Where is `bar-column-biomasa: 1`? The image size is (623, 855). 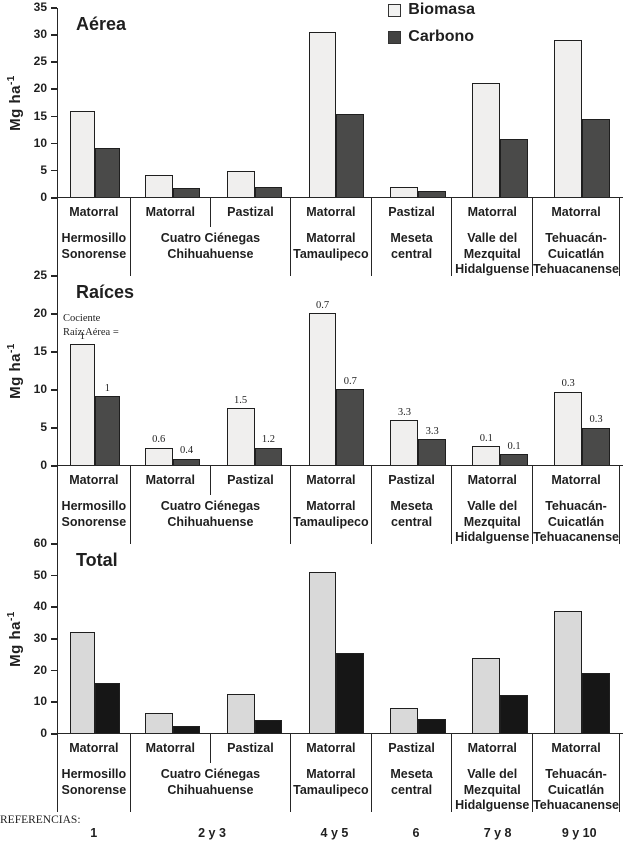 bar-column-biomasa: 1 is located at coordinates (82, 370).